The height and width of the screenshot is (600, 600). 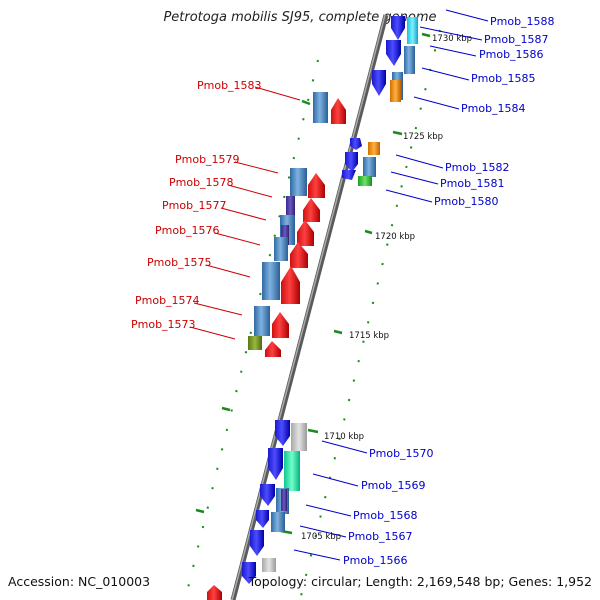 I want to click on leader-lines-red, so click(x=245, y=213).